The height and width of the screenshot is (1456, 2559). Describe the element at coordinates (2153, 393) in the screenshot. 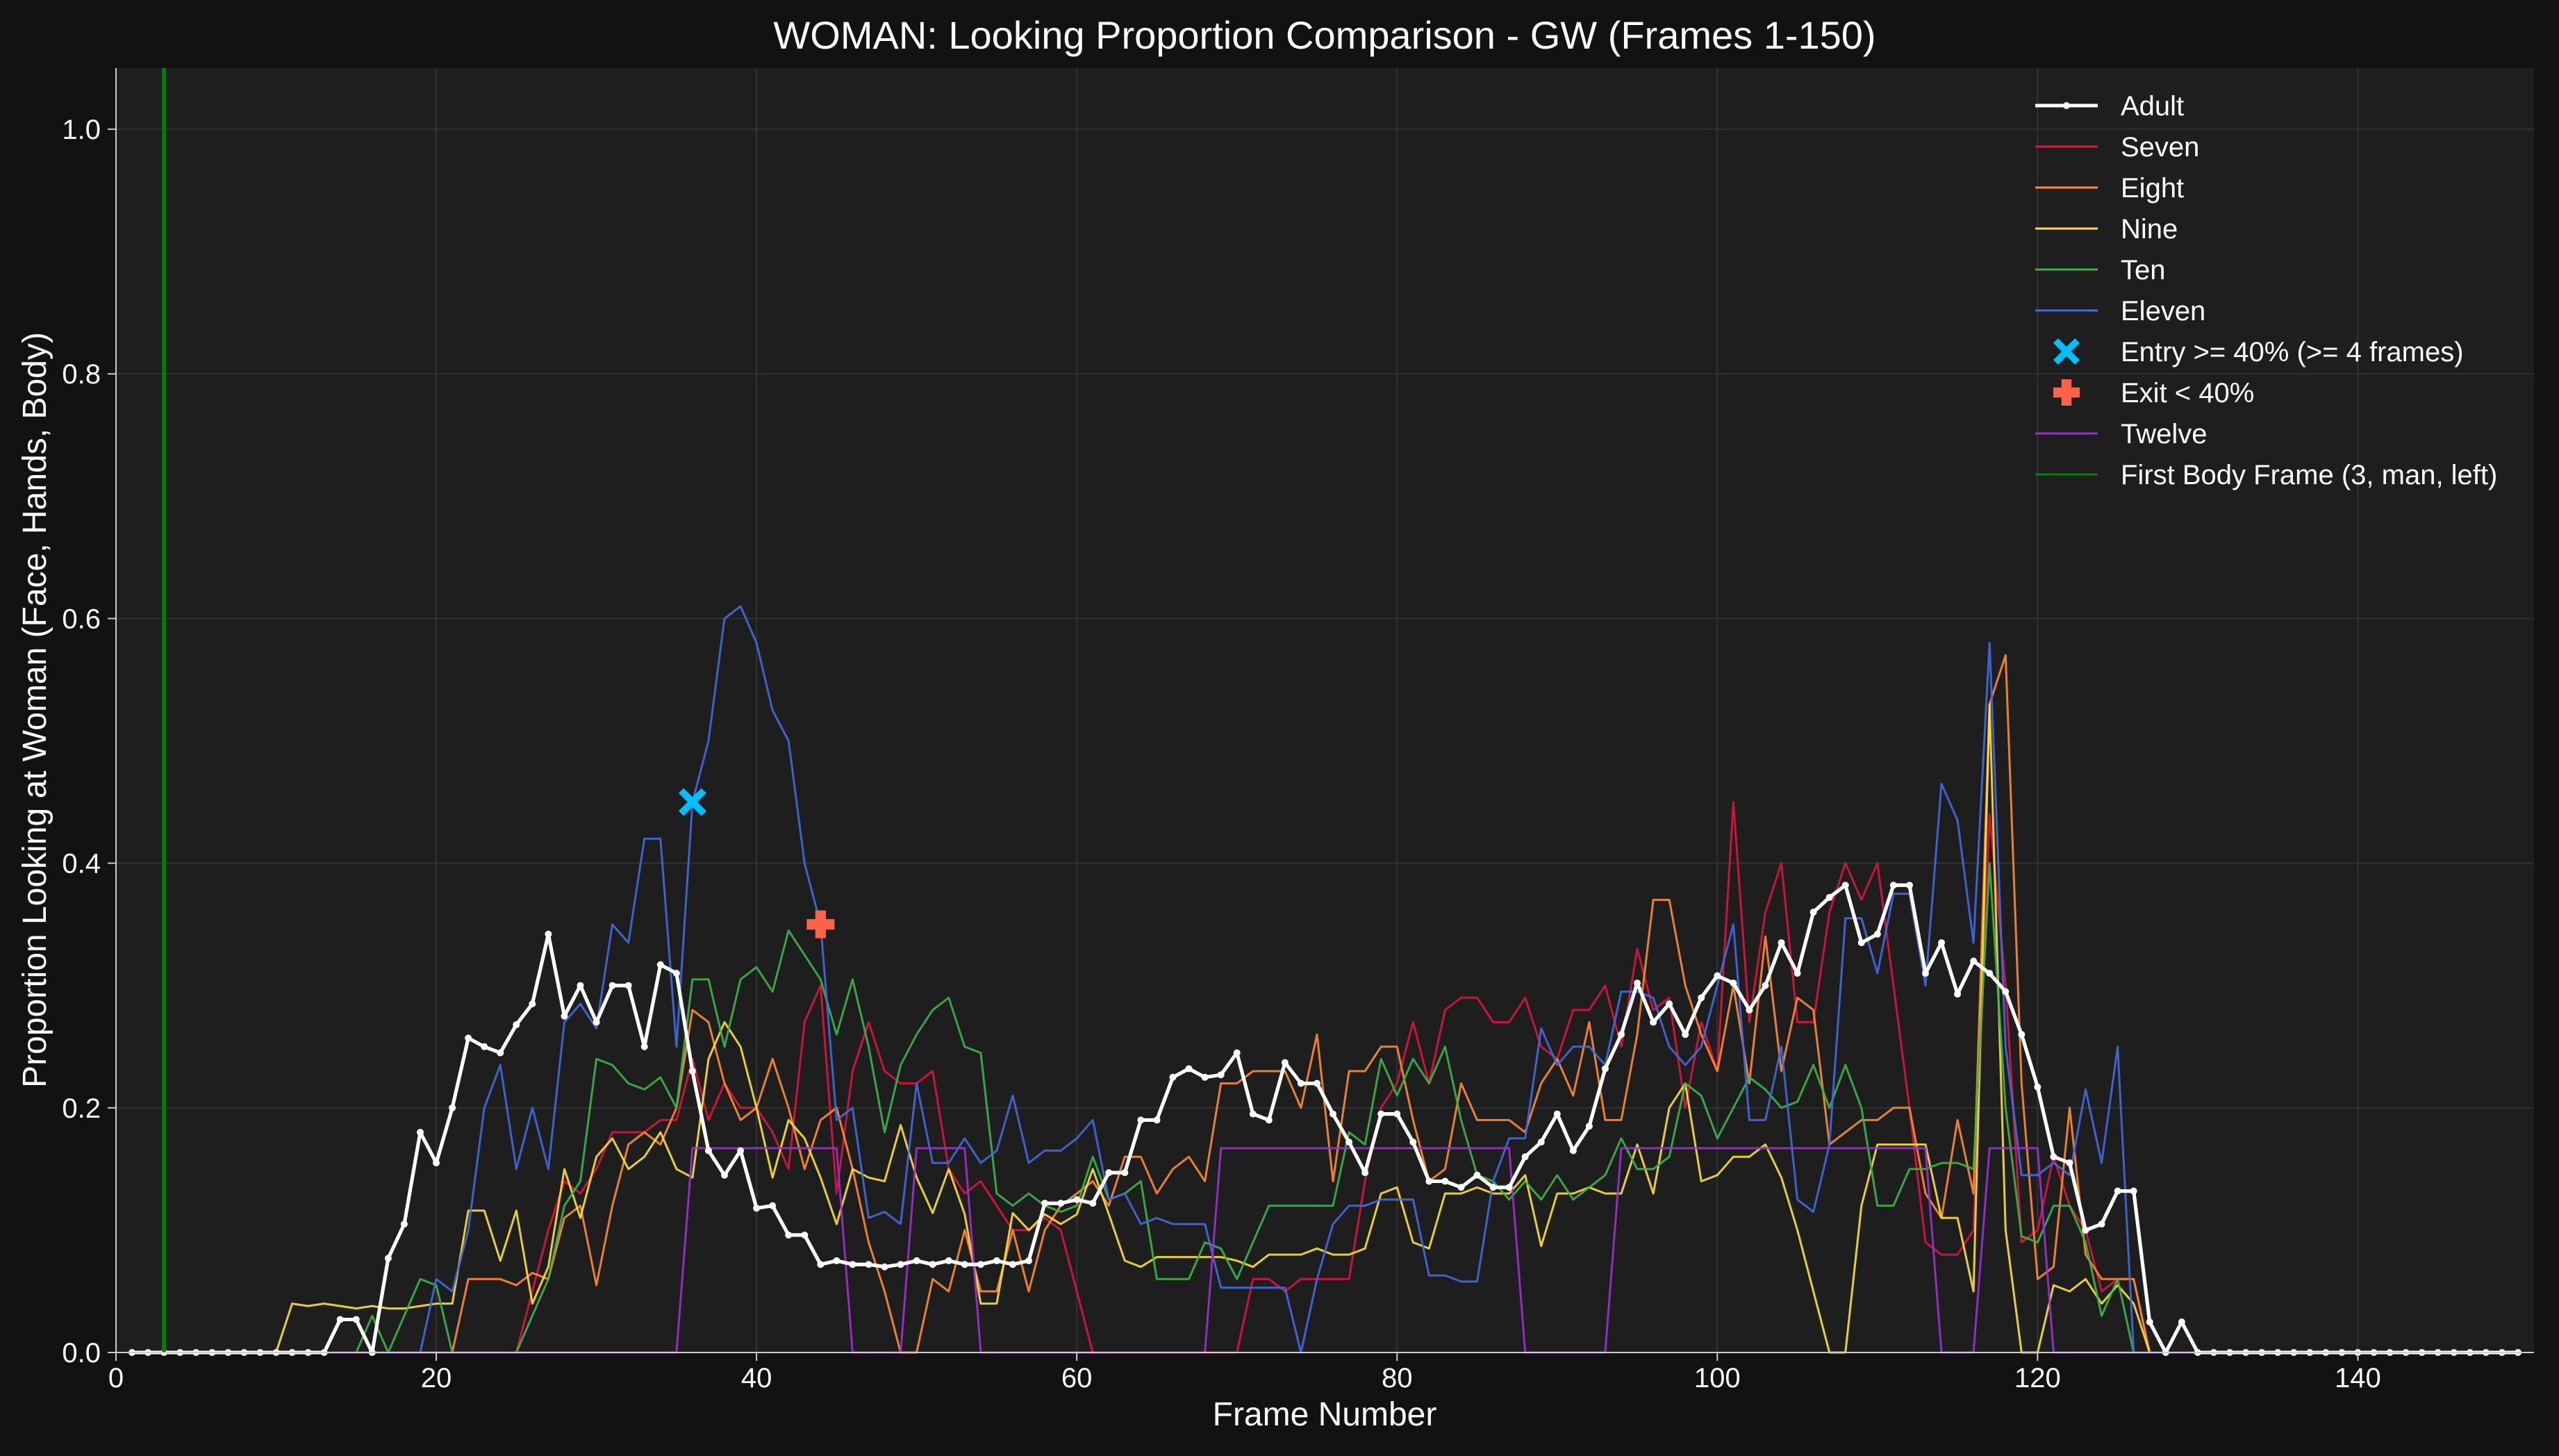

I see `legend-item: Exit < 40%` at that location.